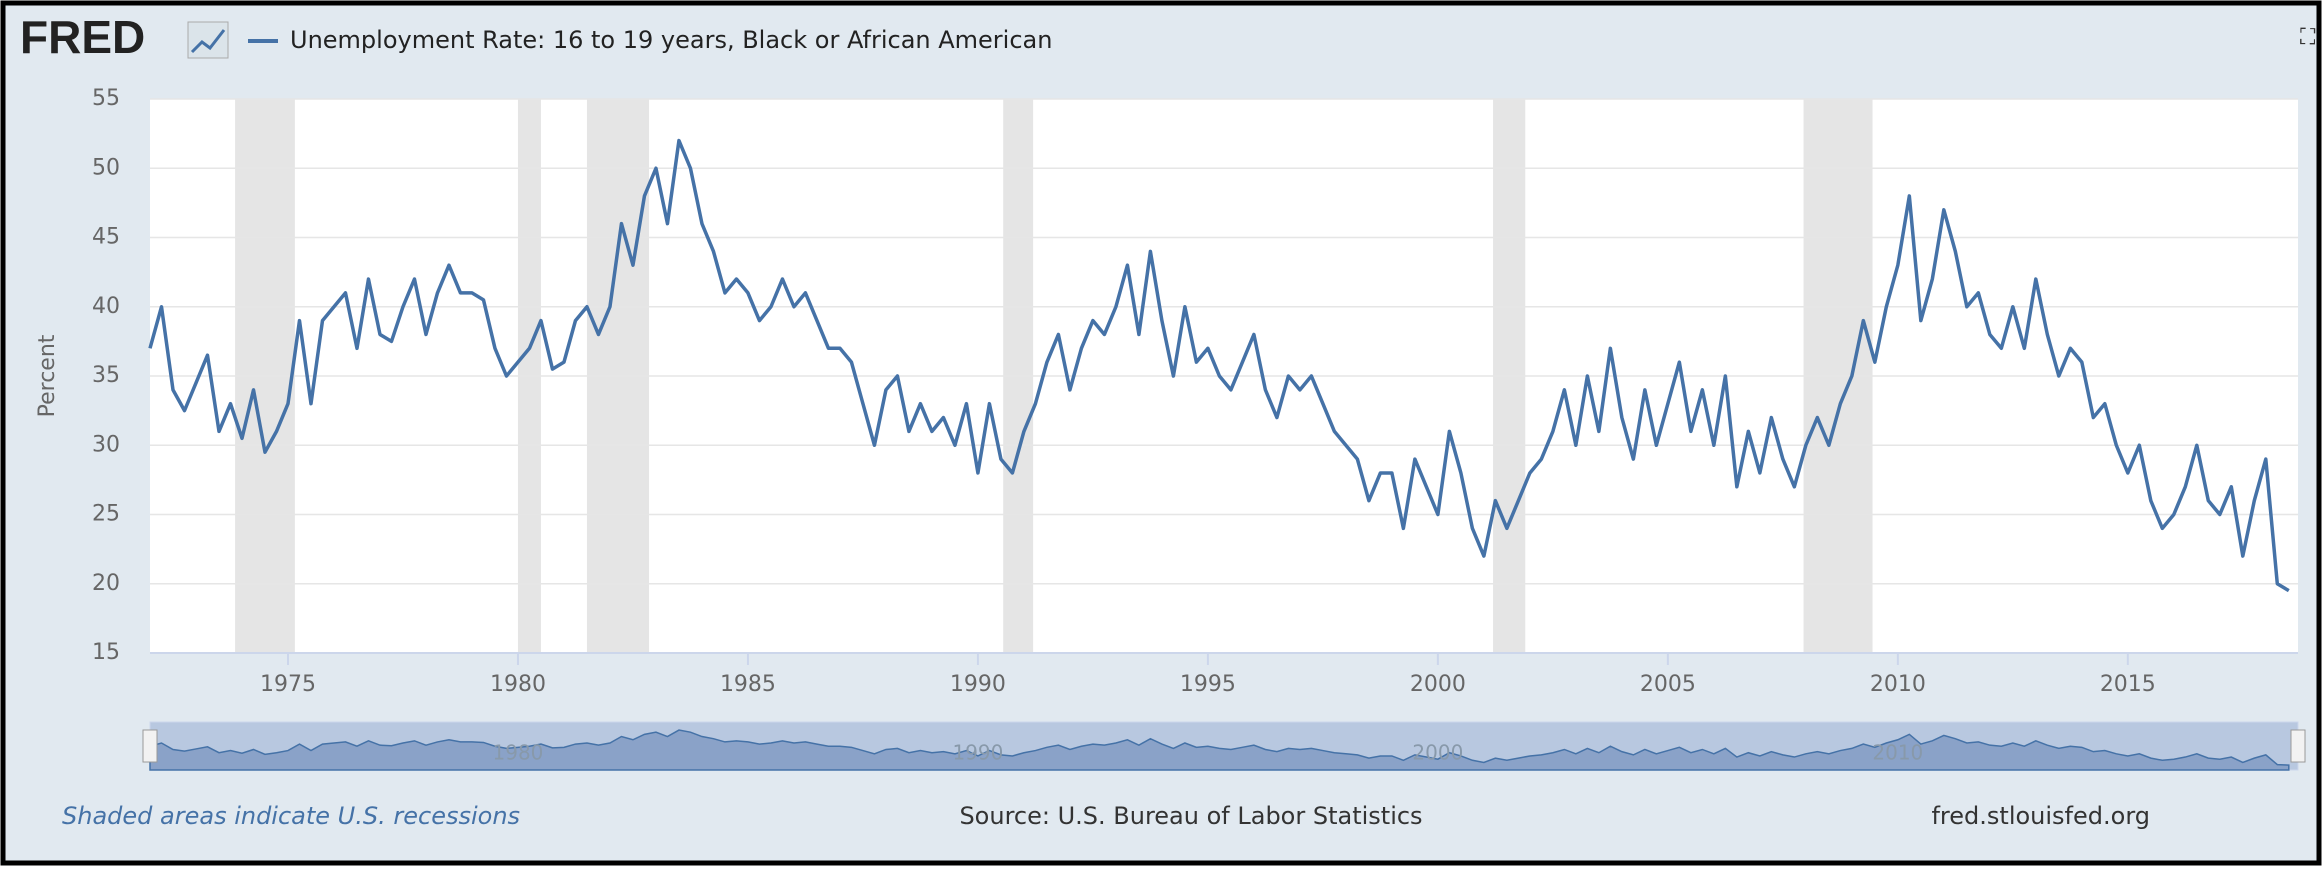 This screenshot has width=2322, height=870. I want to click on x-tick-label: 1980, so click(518, 684).